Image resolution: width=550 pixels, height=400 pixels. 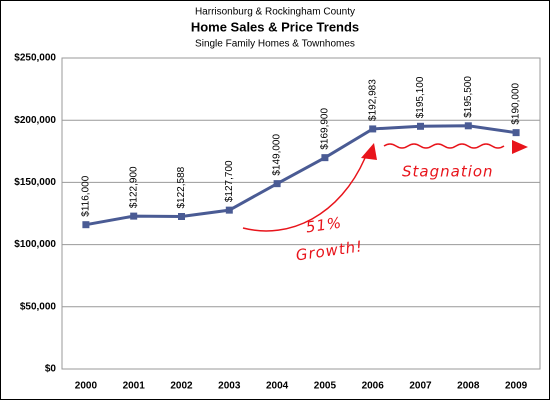 What do you see at coordinates (420, 97) in the screenshot?
I see `value-label: $195,100` at bounding box center [420, 97].